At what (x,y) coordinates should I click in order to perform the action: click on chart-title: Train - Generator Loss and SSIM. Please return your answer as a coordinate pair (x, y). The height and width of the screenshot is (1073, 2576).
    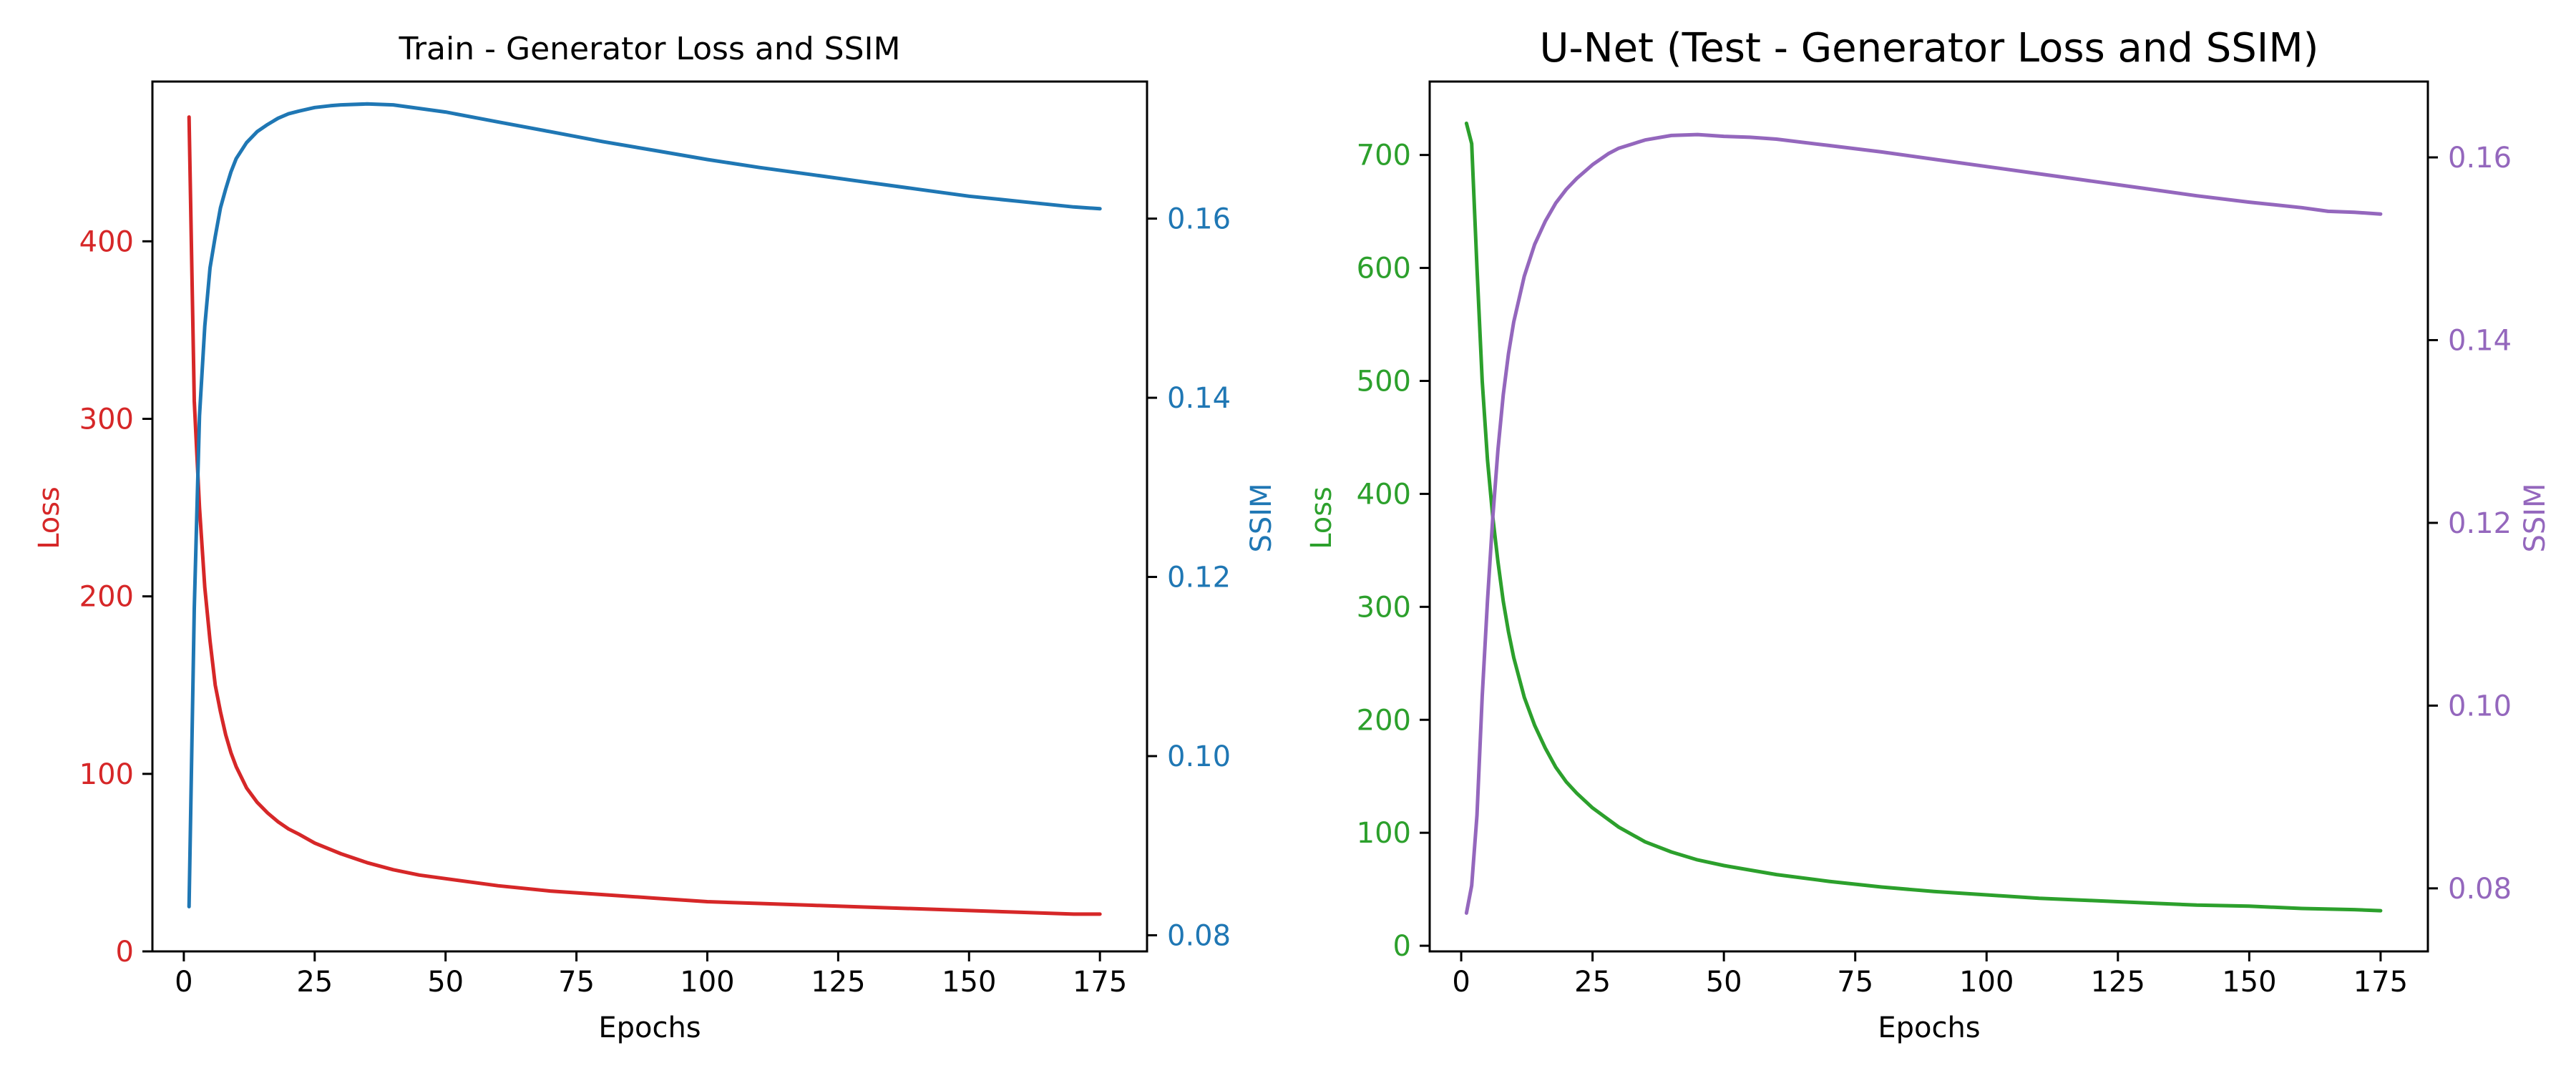
    Looking at the image, I should click on (650, 49).